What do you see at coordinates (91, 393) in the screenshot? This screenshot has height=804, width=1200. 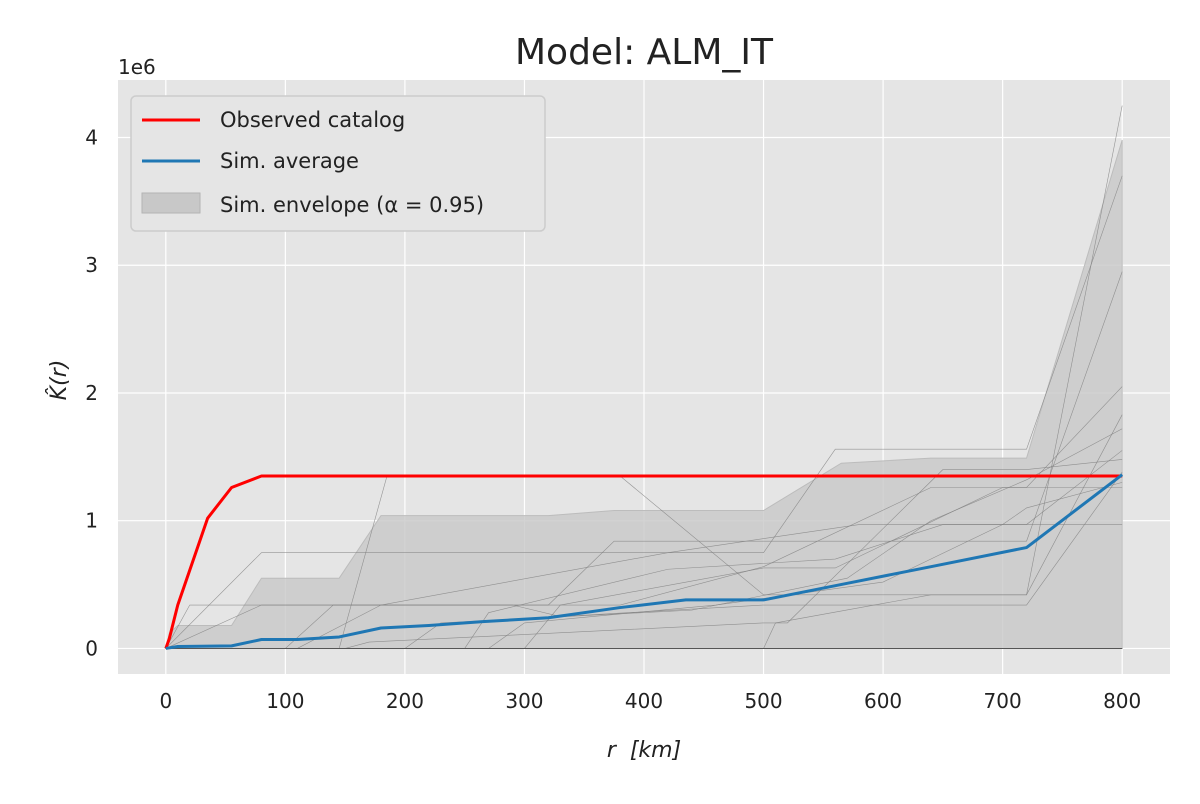 I see `y-tick-label: 2` at bounding box center [91, 393].